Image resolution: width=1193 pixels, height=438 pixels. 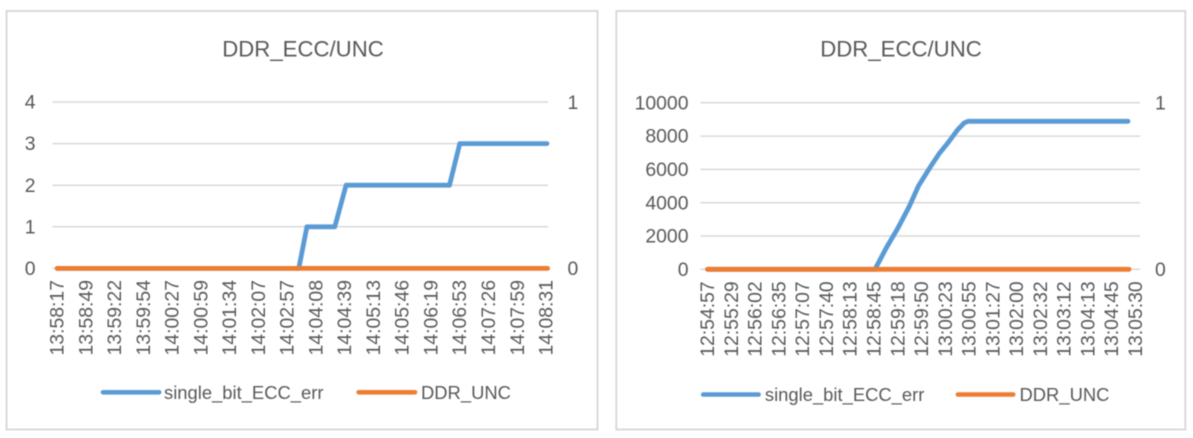 I want to click on svg-text: 13:03:12, so click(x=1065, y=318).